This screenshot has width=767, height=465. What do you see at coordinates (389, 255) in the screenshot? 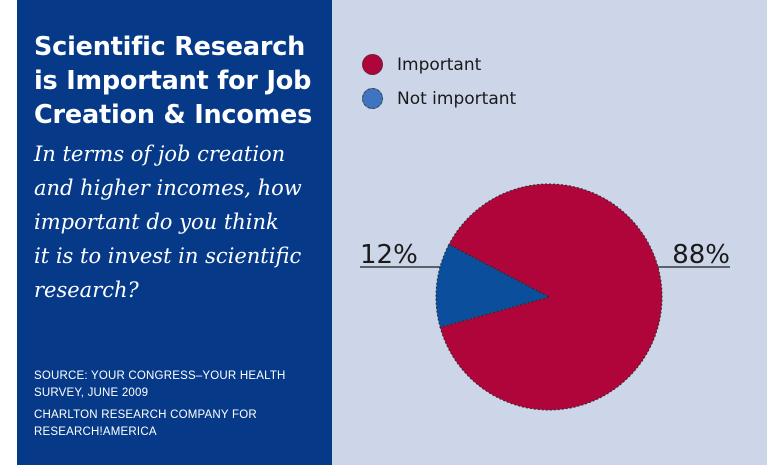
I see `slice-label-not-important: 12%` at bounding box center [389, 255].